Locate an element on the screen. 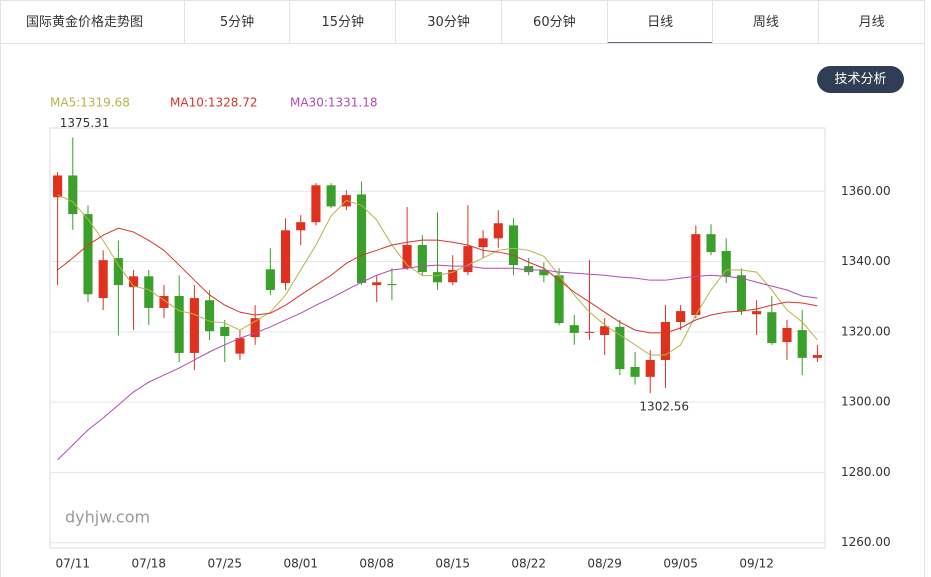  y-tick-label: 1320.00 is located at coordinates (866, 331).